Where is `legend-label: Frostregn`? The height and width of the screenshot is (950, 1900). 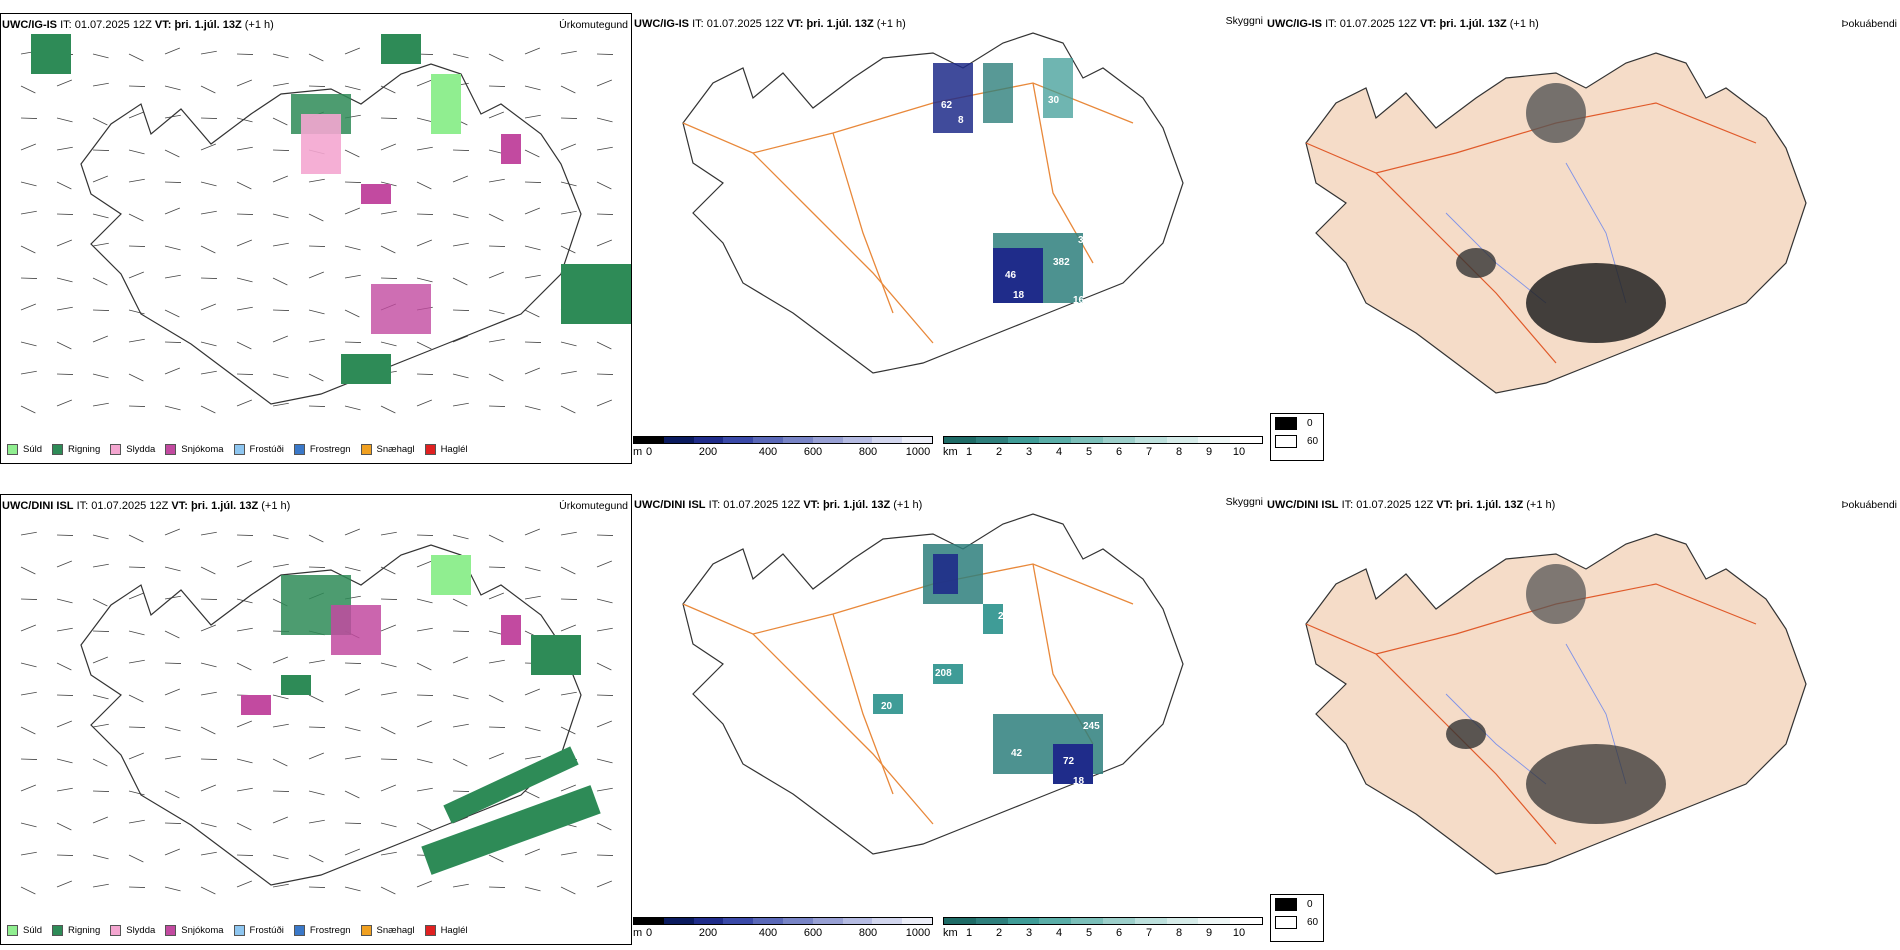 legend-label: Frostregn is located at coordinates (330, 930).